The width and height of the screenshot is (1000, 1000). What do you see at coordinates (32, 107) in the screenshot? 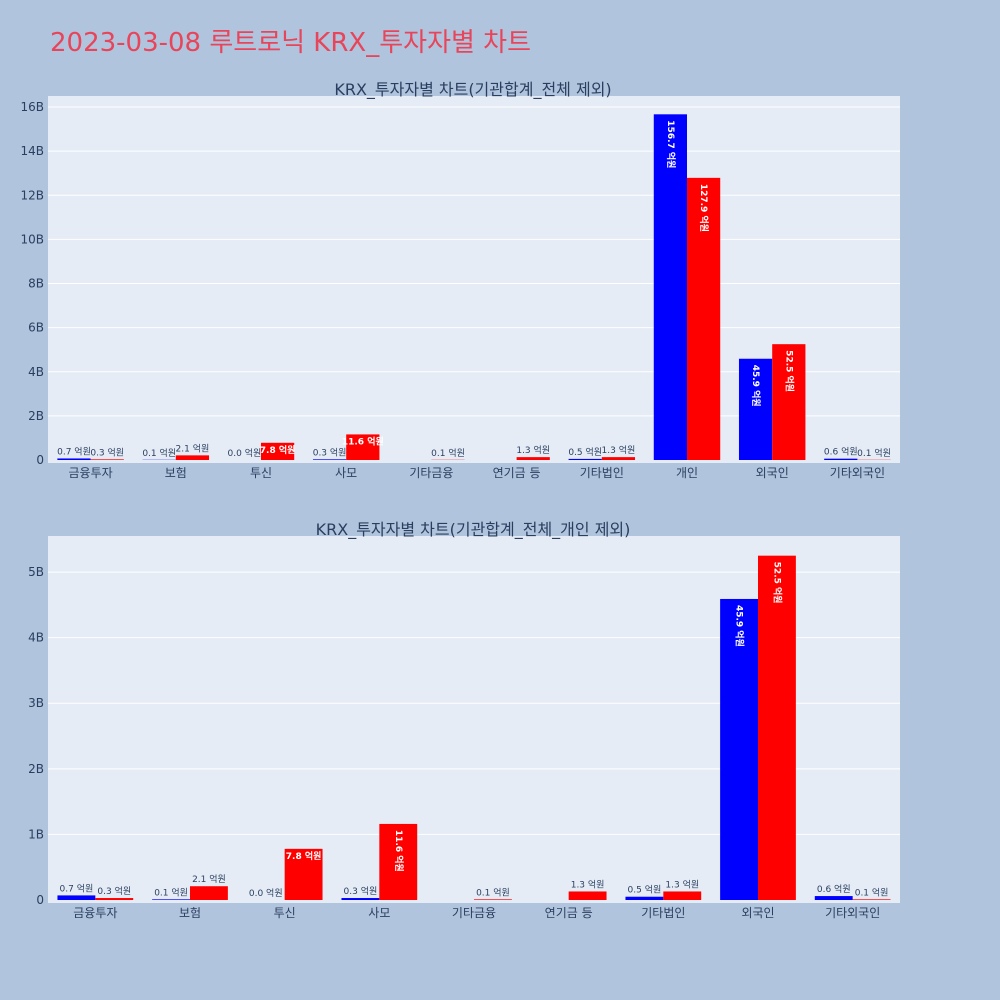
I see `y-tick-label: 16B` at bounding box center [32, 107].